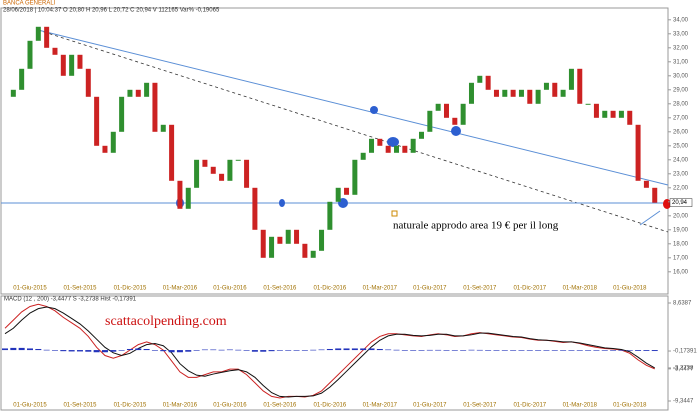 The height and width of the screenshot is (414, 700). What do you see at coordinates (682, 304) in the screenshot?
I see `y-tick-label: 8,6387` at bounding box center [682, 304].